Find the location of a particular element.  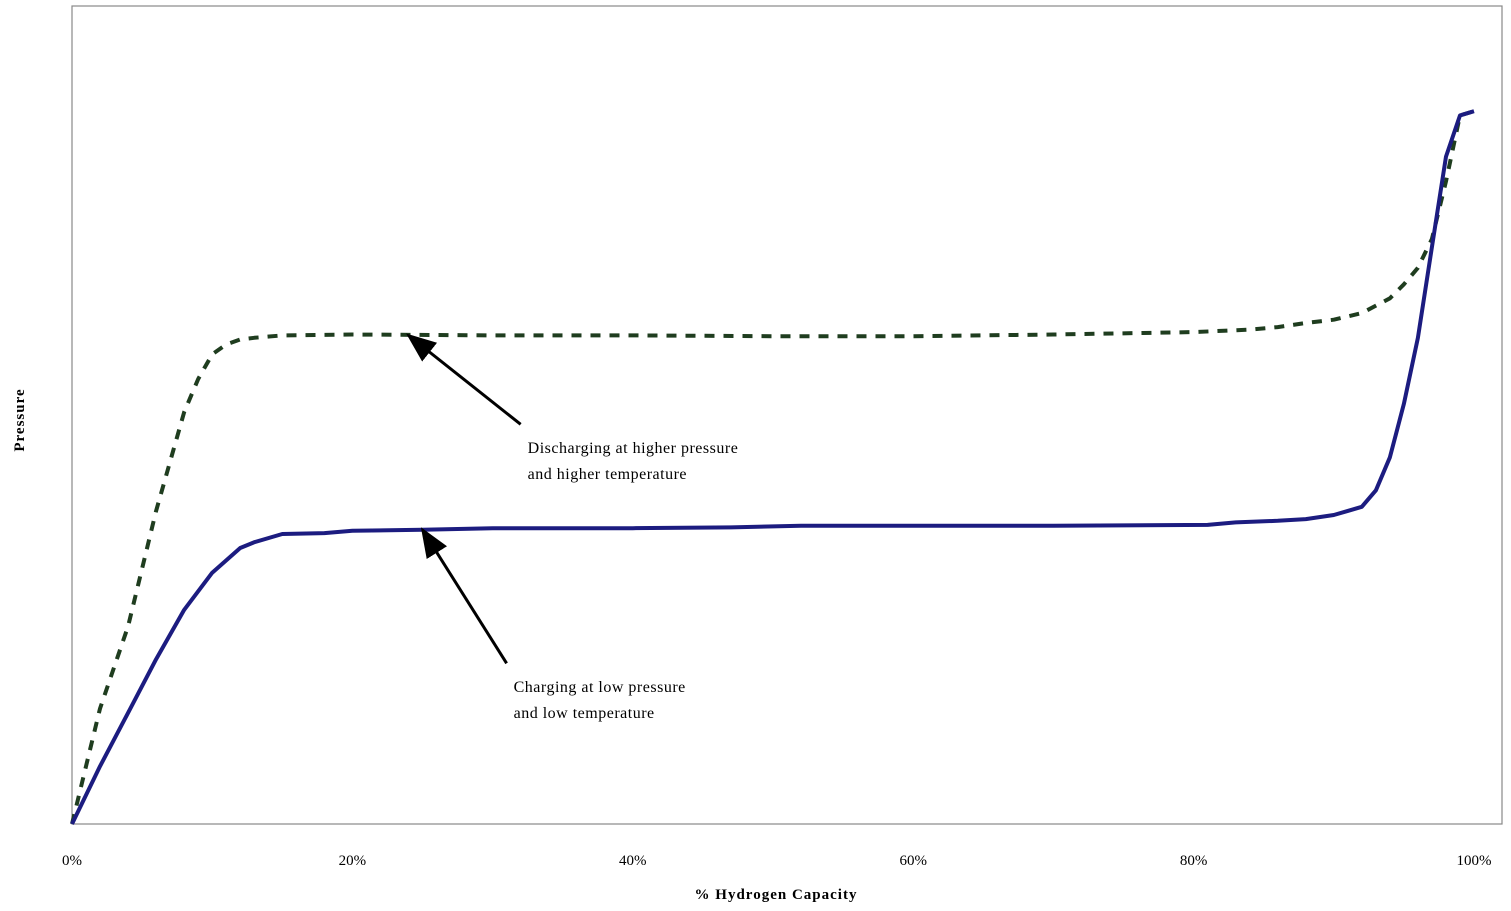

x-tick-label: 40% is located at coordinates (633, 861).